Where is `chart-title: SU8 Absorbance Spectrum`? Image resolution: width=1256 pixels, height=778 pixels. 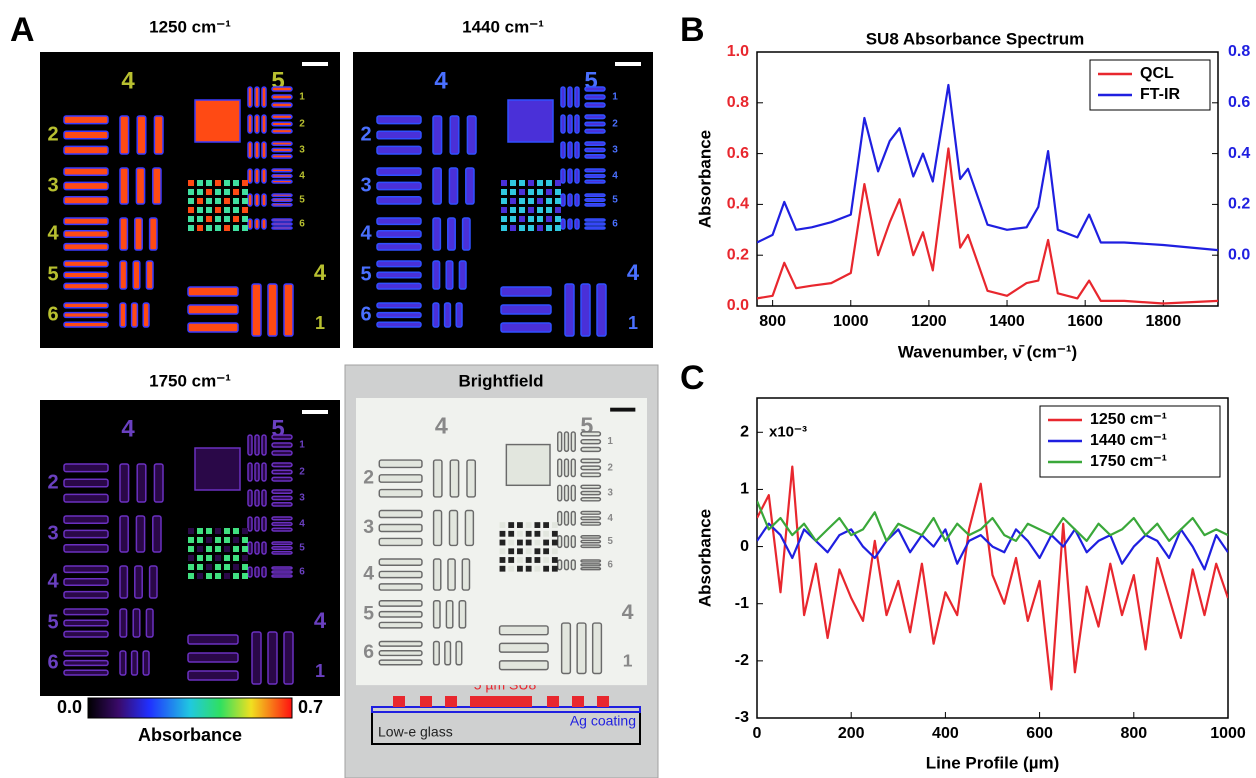 chart-title: SU8 Absorbance Spectrum is located at coordinates (975, 38).